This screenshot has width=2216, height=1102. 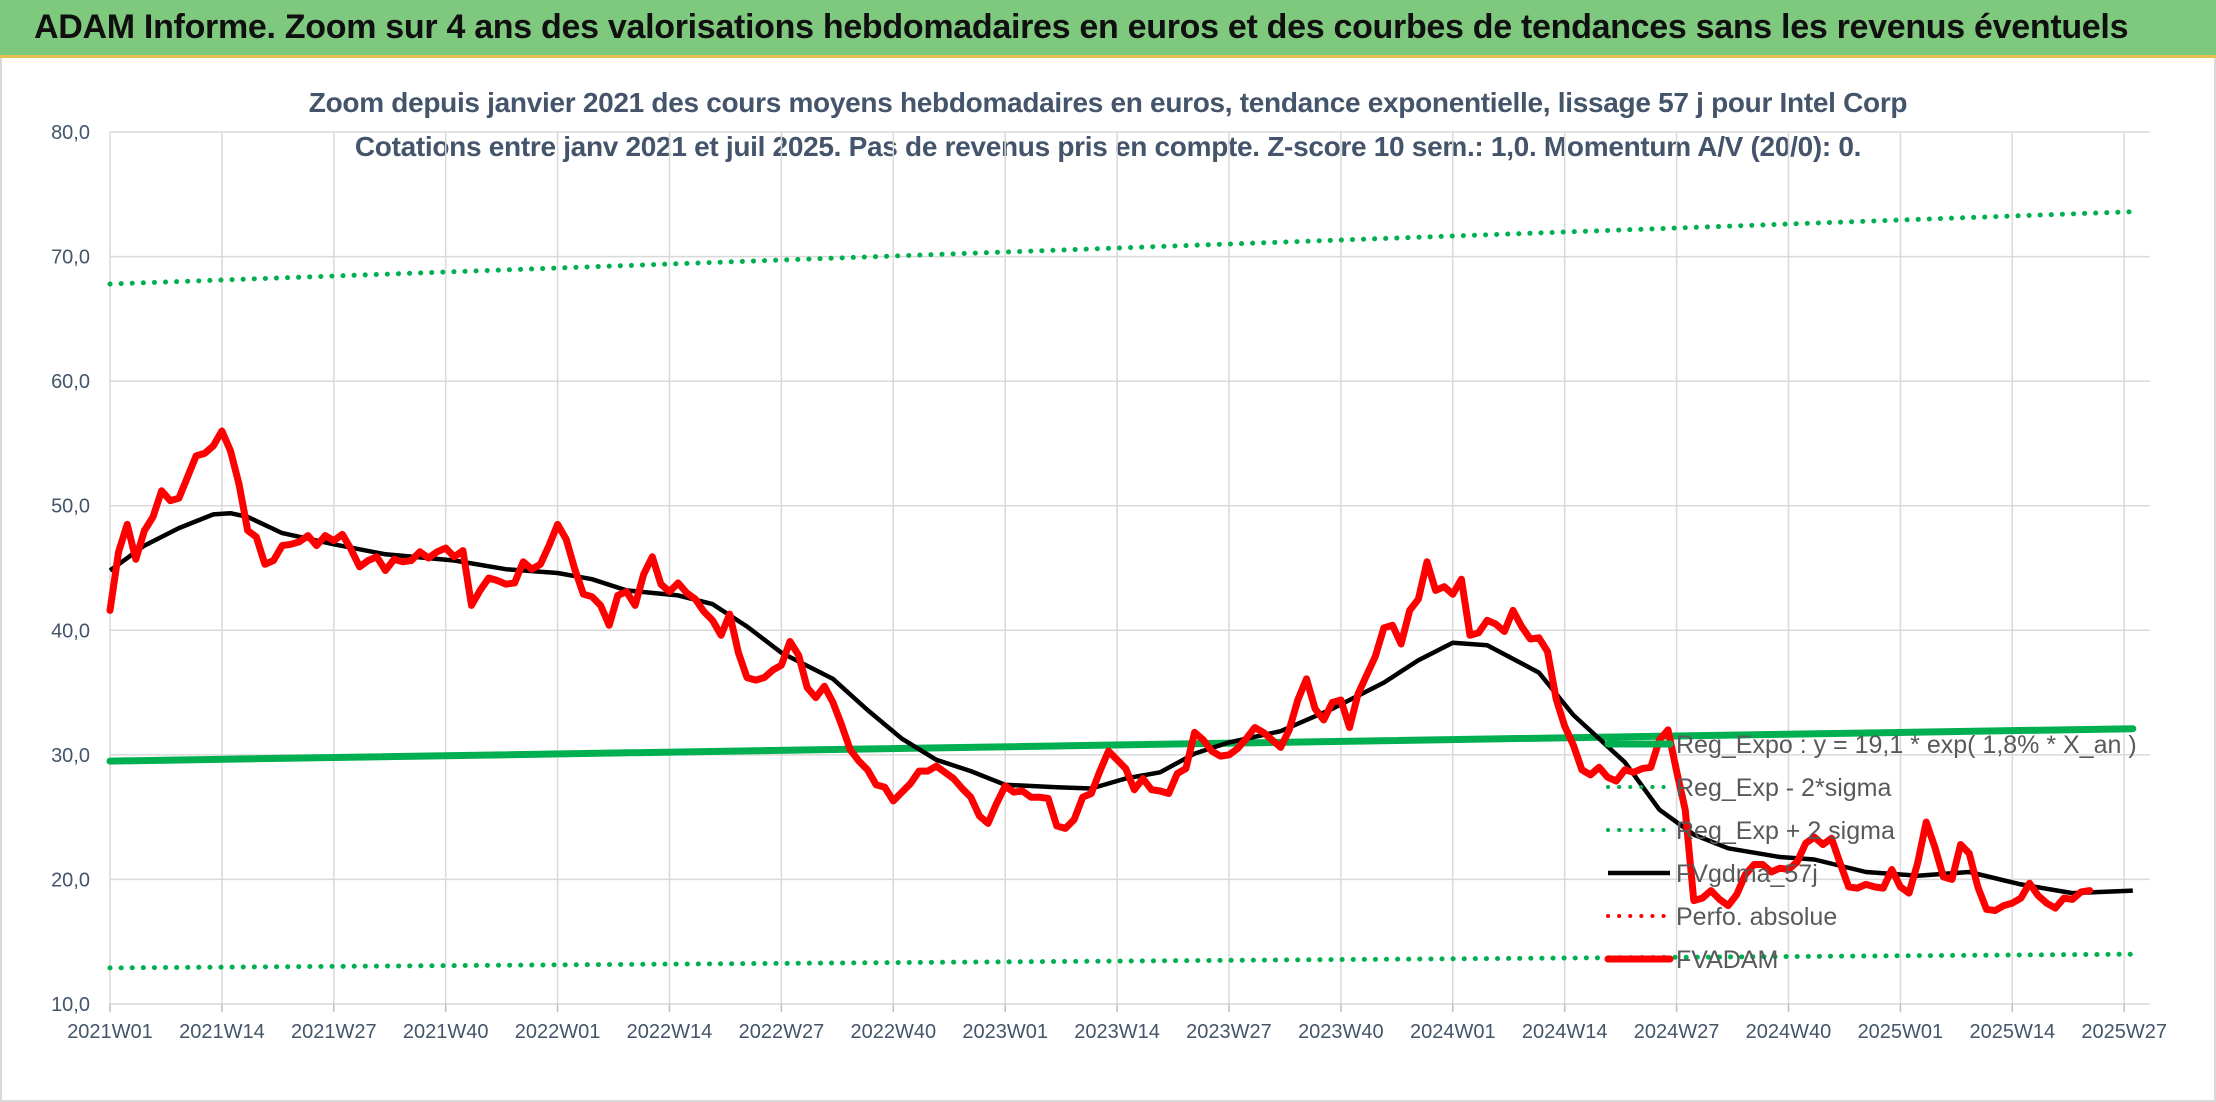 I want to click on y-tick-label: 40,0, so click(x=70, y=631).